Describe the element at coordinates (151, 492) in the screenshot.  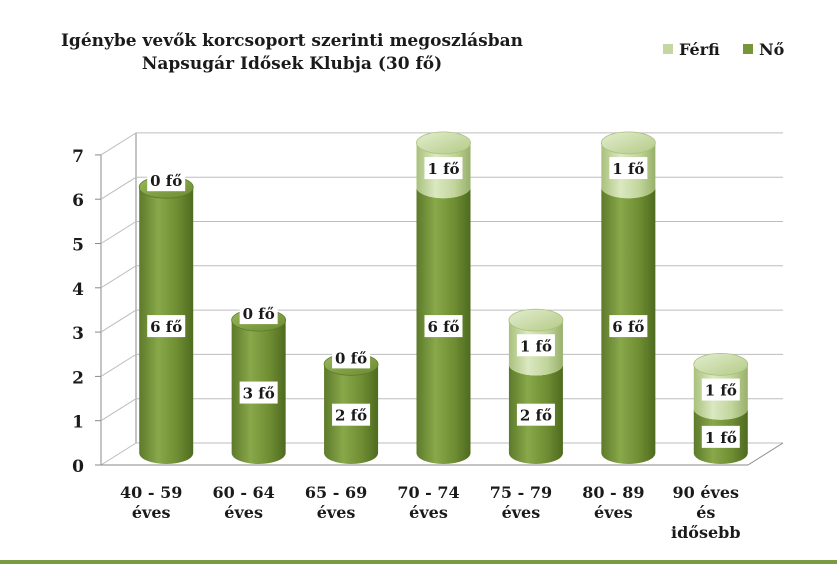
I see `x-category-label: 40 - 59` at that location.